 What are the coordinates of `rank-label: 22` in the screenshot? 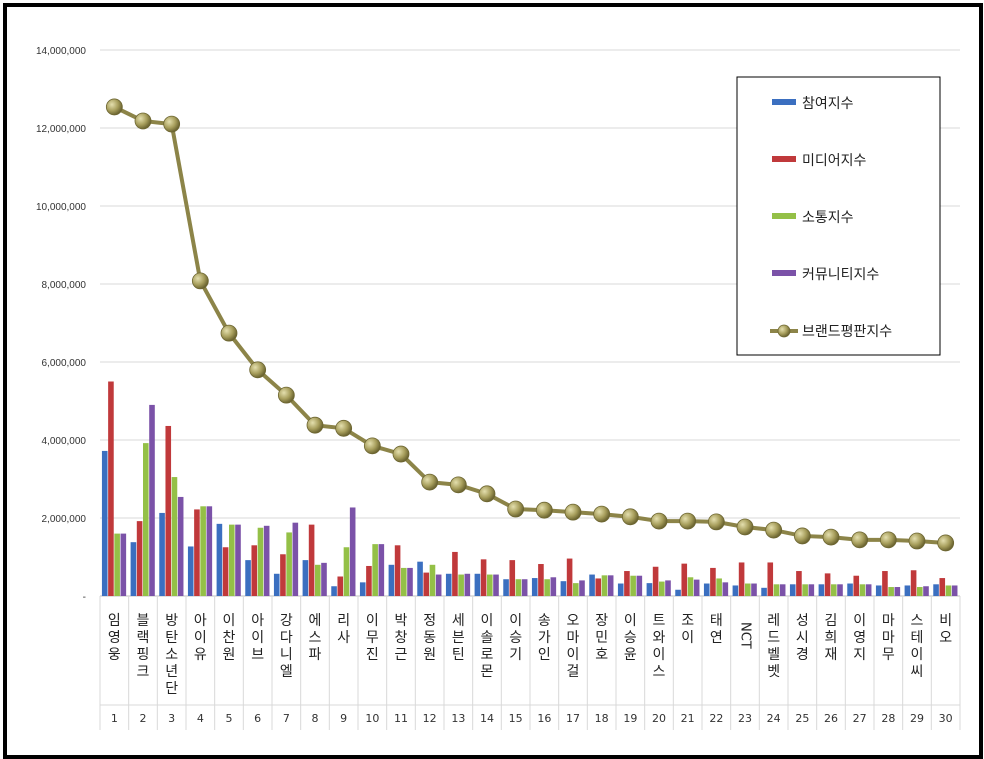 It's located at (716, 718).